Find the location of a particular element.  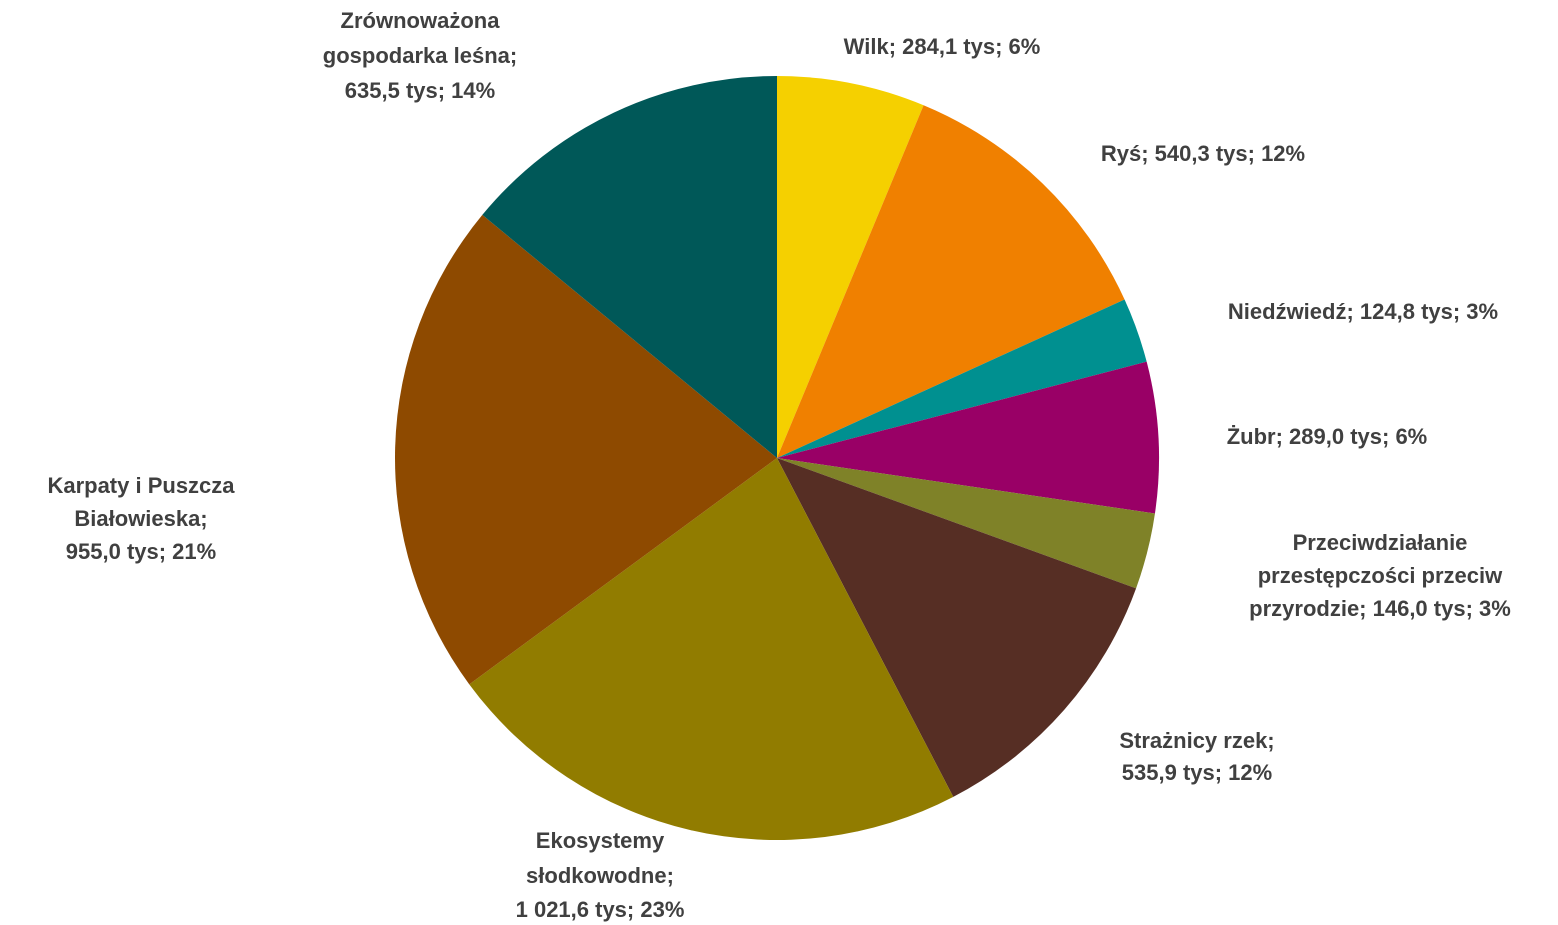

slice-label: Strażnicy rzek; is located at coordinates (1196, 740).